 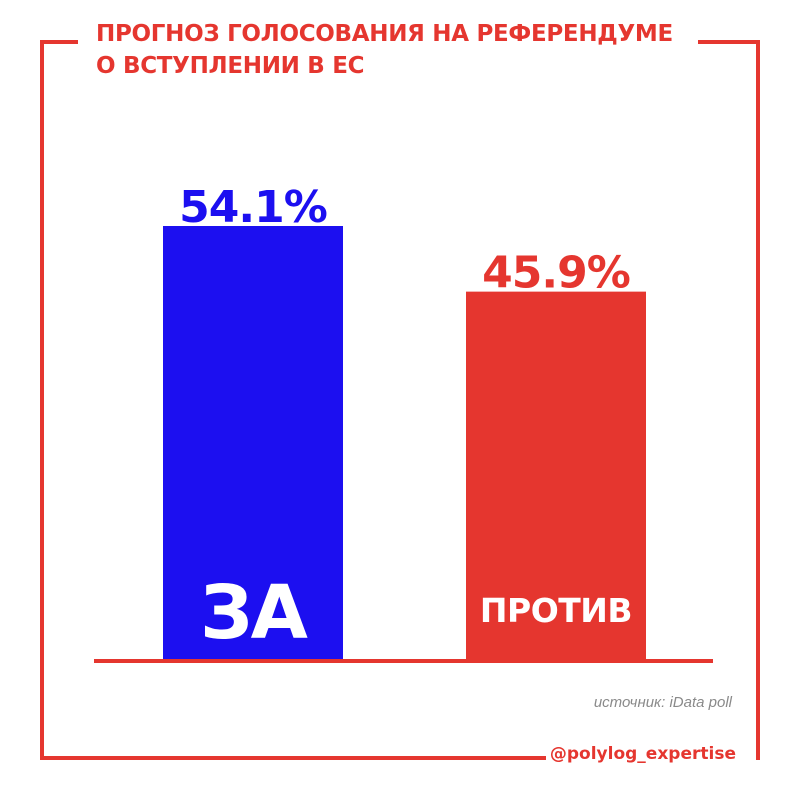 What do you see at coordinates (642, 754) in the screenshot?
I see `author-handle: @polylog_expertise` at bounding box center [642, 754].